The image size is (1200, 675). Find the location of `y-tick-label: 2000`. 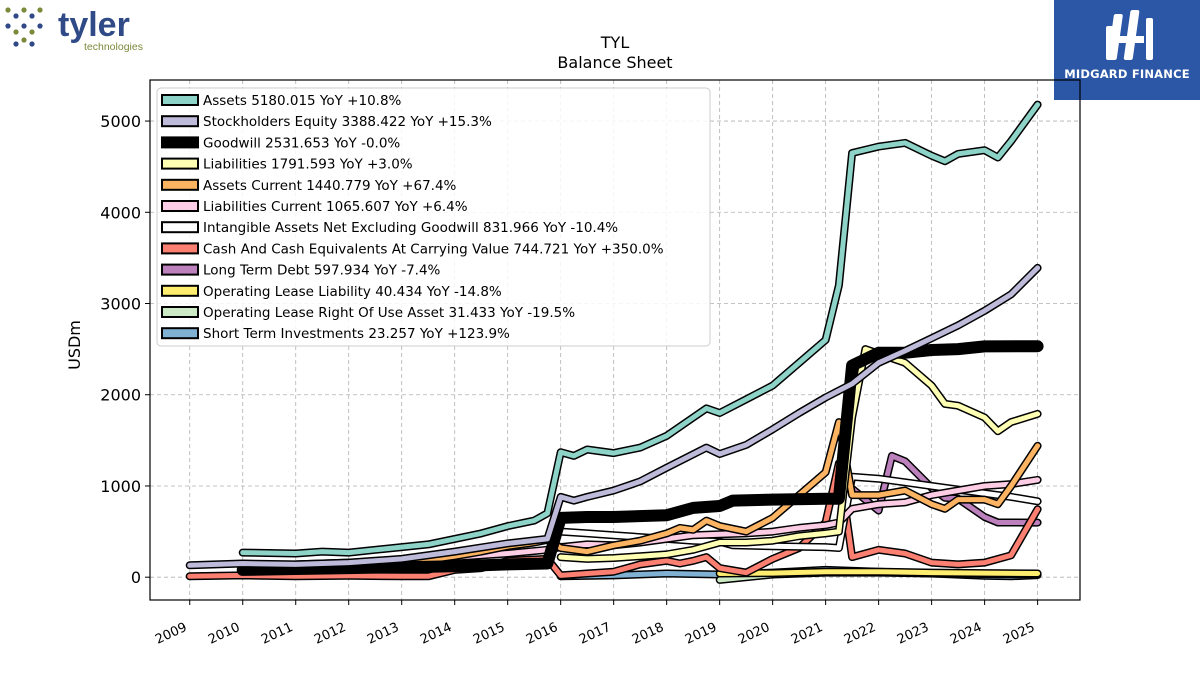

y-tick-label: 2000 is located at coordinates (120, 395).